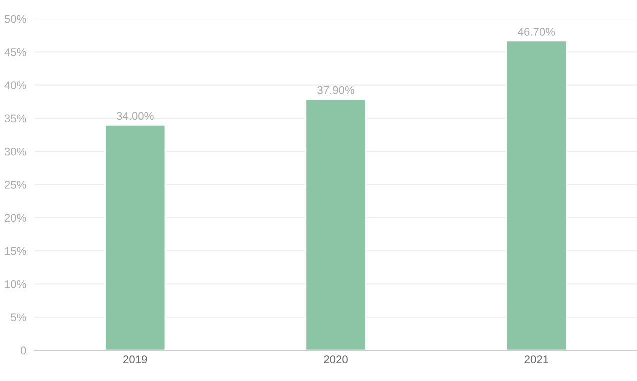 The height and width of the screenshot is (381, 637). Describe the element at coordinates (15, 251) in the screenshot. I see `y-tick-label: 15%` at that location.